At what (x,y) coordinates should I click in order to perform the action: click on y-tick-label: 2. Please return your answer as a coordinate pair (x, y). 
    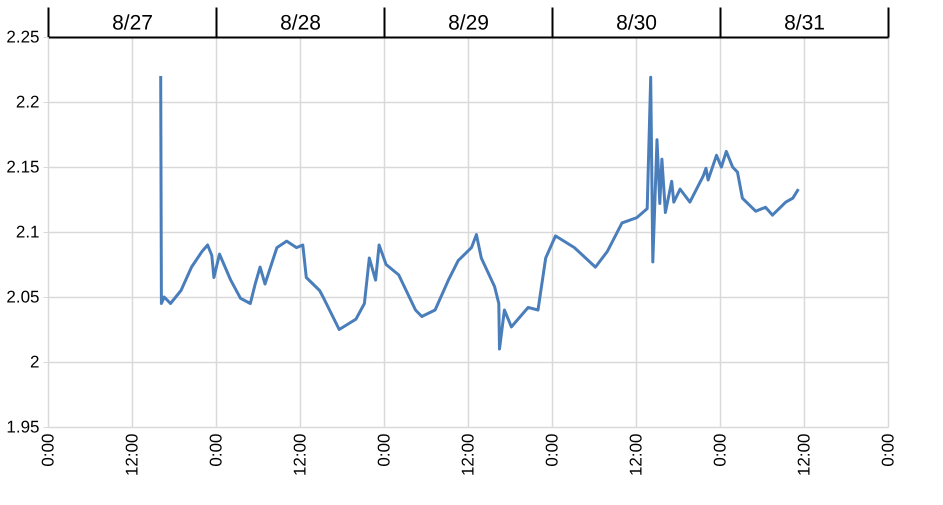
    Looking at the image, I should click on (35, 362).